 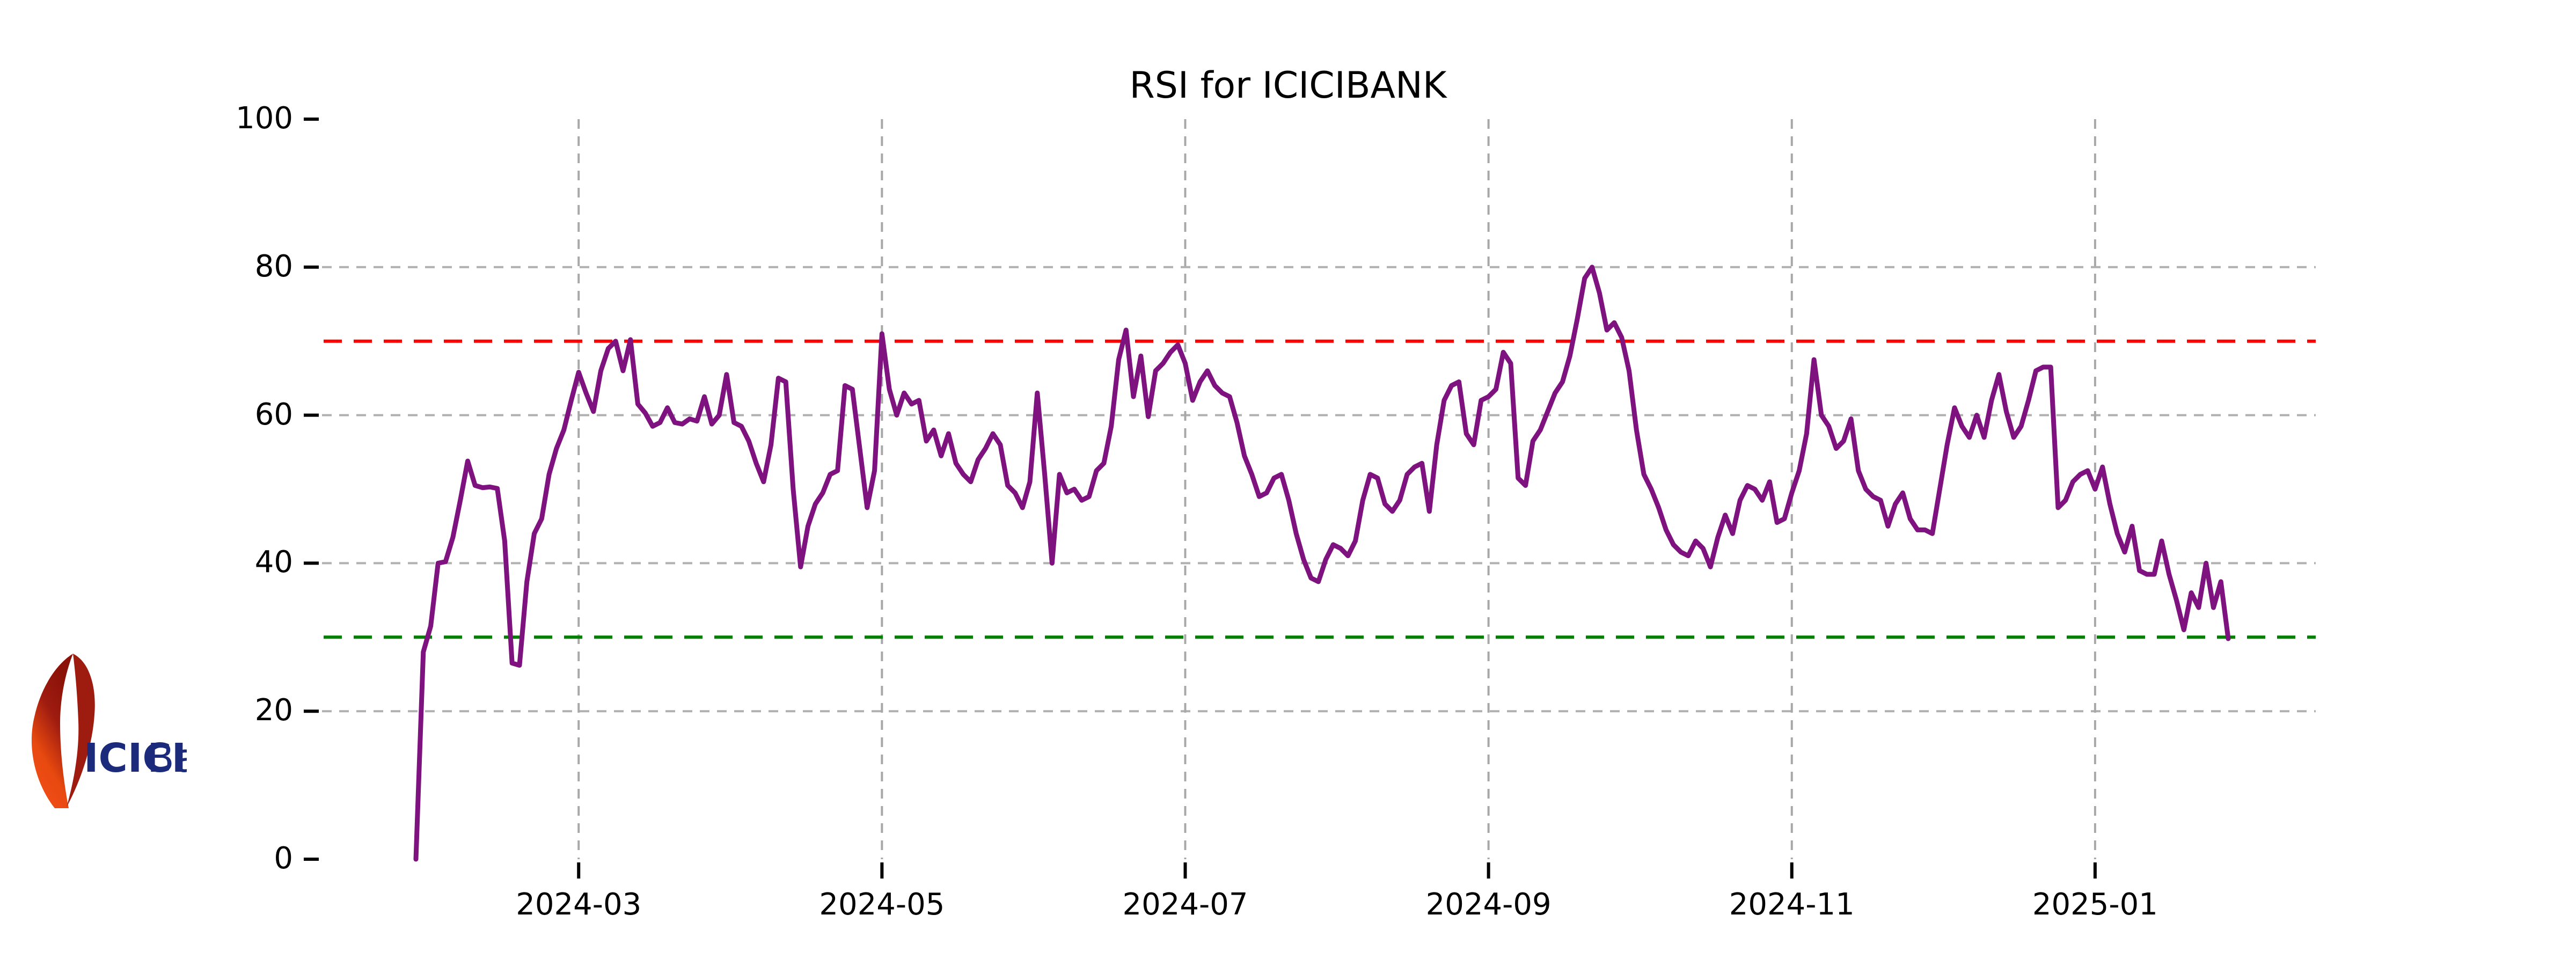 What do you see at coordinates (1792, 904) in the screenshot?
I see `x-axis-tick-label: 2024-11` at bounding box center [1792, 904].